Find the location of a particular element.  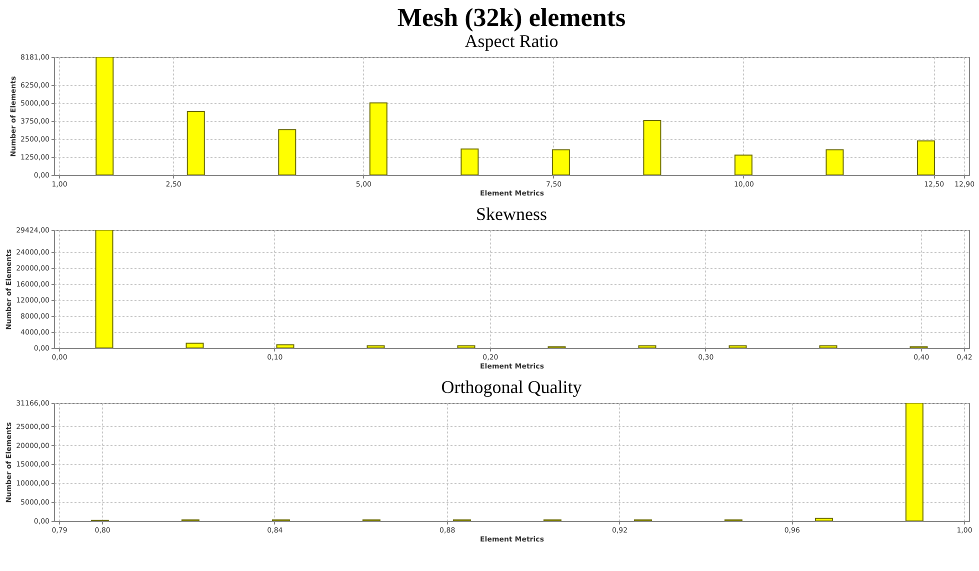

chart-subtitle: Aspect Ratio is located at coordinates (511, 41).